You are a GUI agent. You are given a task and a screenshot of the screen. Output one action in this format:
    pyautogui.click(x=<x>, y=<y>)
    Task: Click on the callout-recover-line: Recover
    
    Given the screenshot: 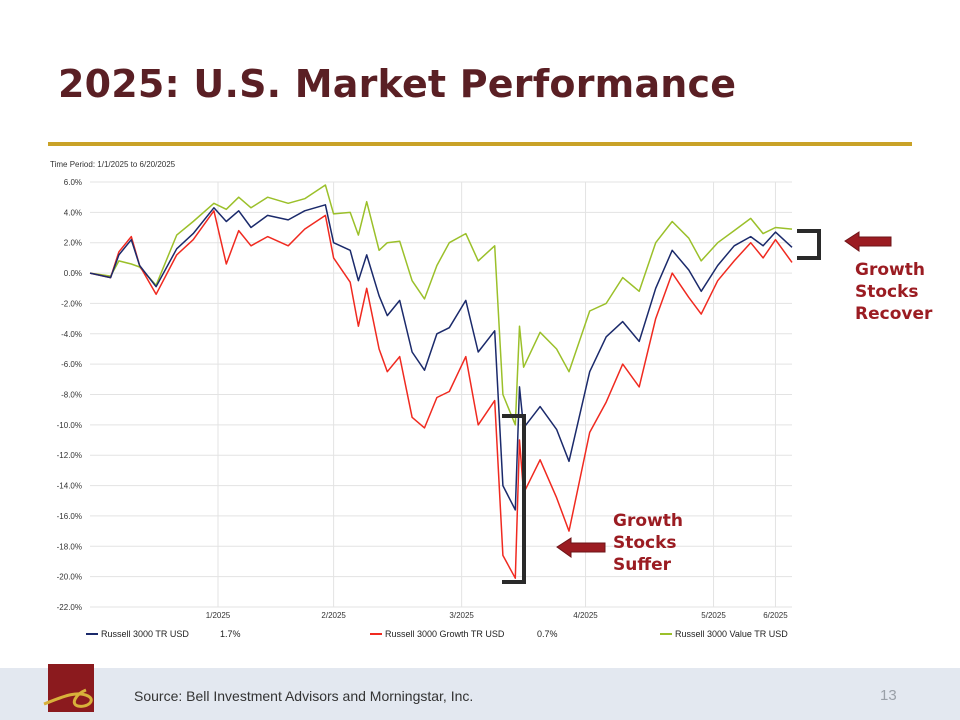 What is the action you would take?
    pyautogui.click(x=894, y=314)
    